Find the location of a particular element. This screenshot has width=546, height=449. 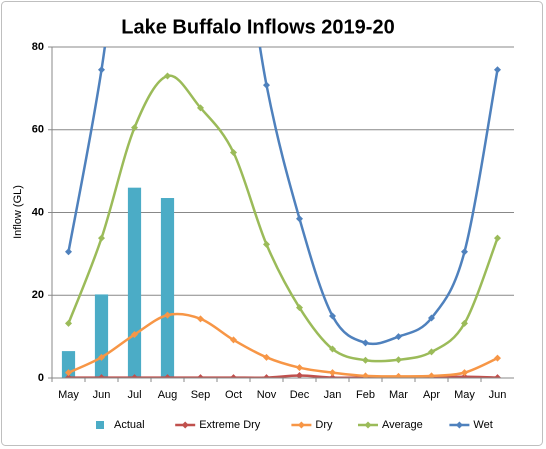

y-tick-label: 60 is located at coordinates (38, 130).